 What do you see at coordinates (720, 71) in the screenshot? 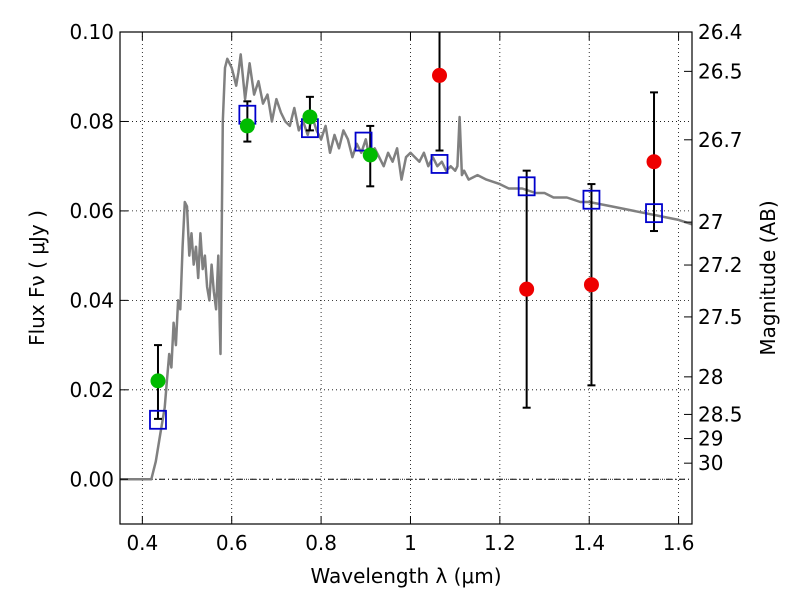
I see `right-tick-label: 26.5` at bounding box center [720, 71].